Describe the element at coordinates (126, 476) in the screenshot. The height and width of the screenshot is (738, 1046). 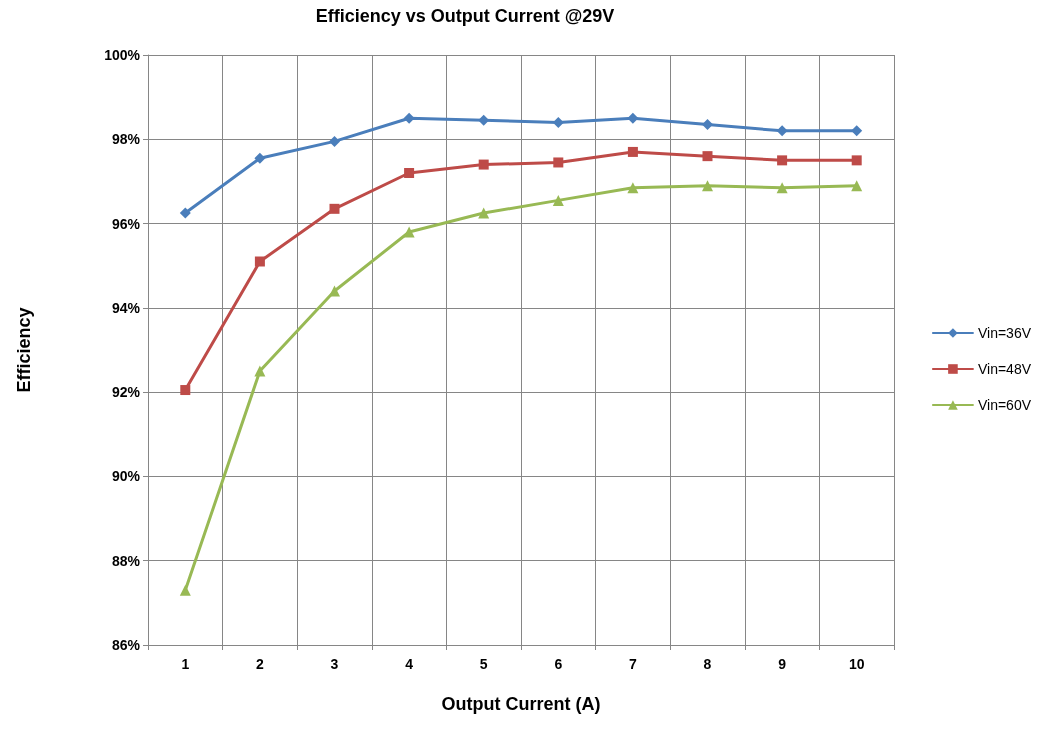
I see `y-tick-label: 90%` at that location.